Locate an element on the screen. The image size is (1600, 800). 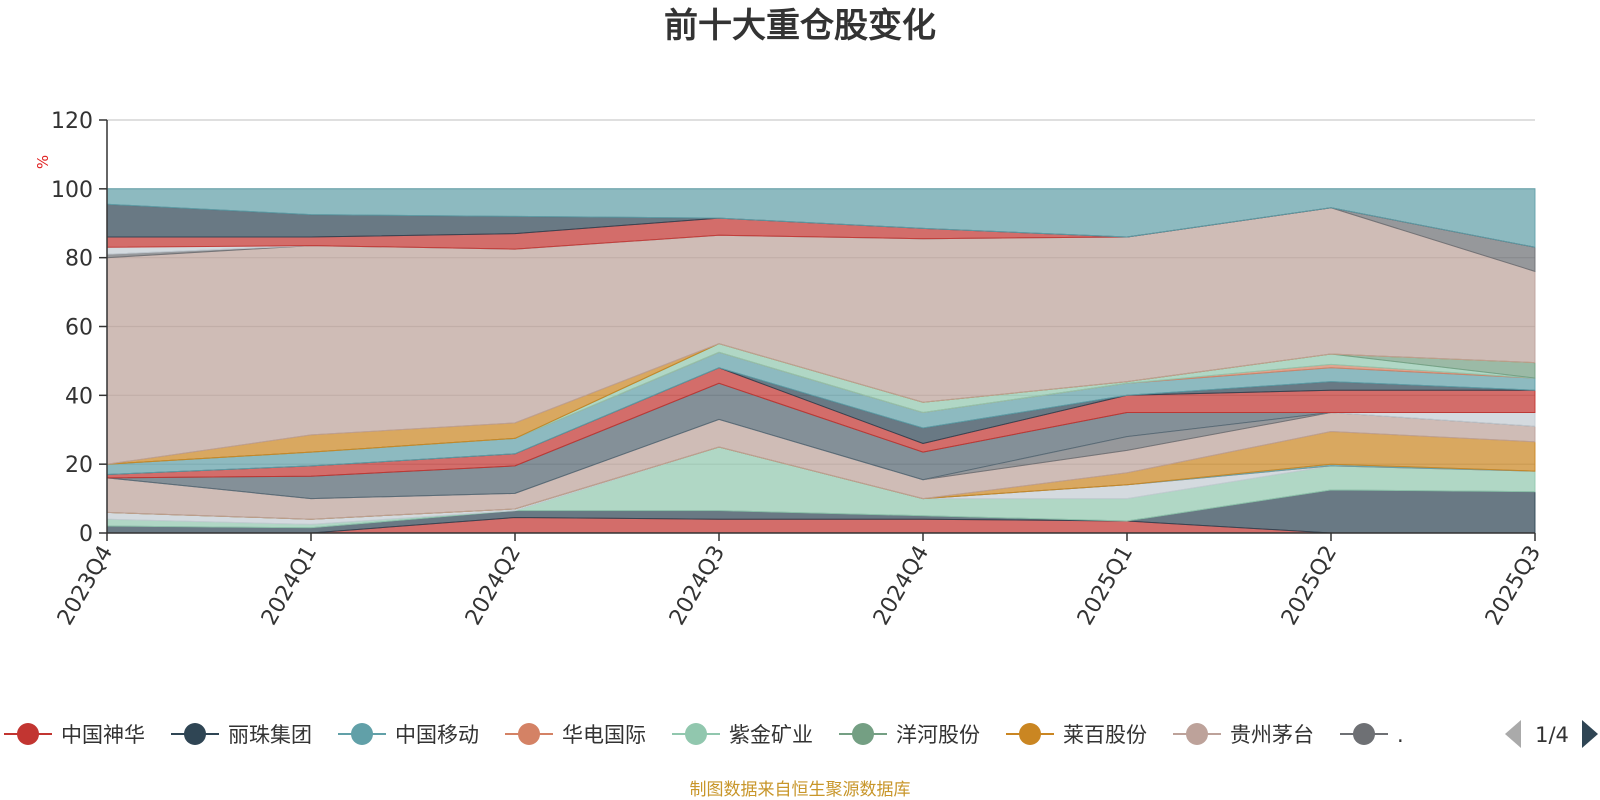
x-tick-label: 2024Q2 is located at coordinates (493, 586).